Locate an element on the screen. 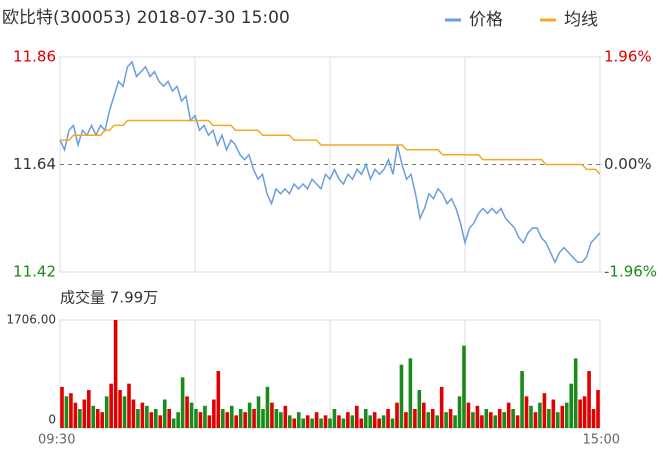 The width and height of the screenshot is (668, 455). y-tick-label: 11.64 is located at coordinates (34, 164).